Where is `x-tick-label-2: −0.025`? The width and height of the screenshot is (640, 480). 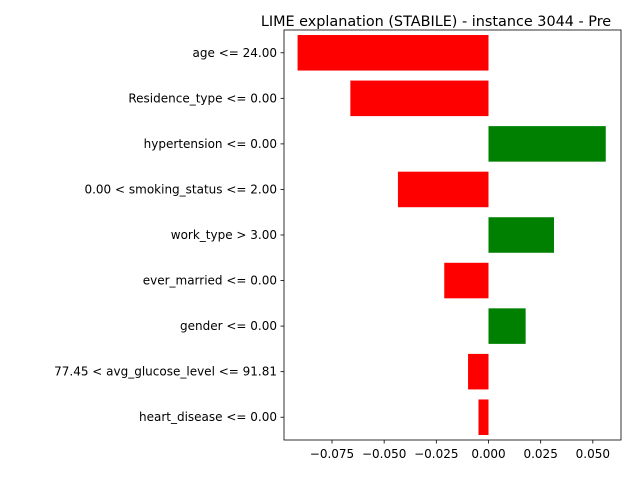 x-tick-label-2: −0.025 is located at coordinates (436, 454).